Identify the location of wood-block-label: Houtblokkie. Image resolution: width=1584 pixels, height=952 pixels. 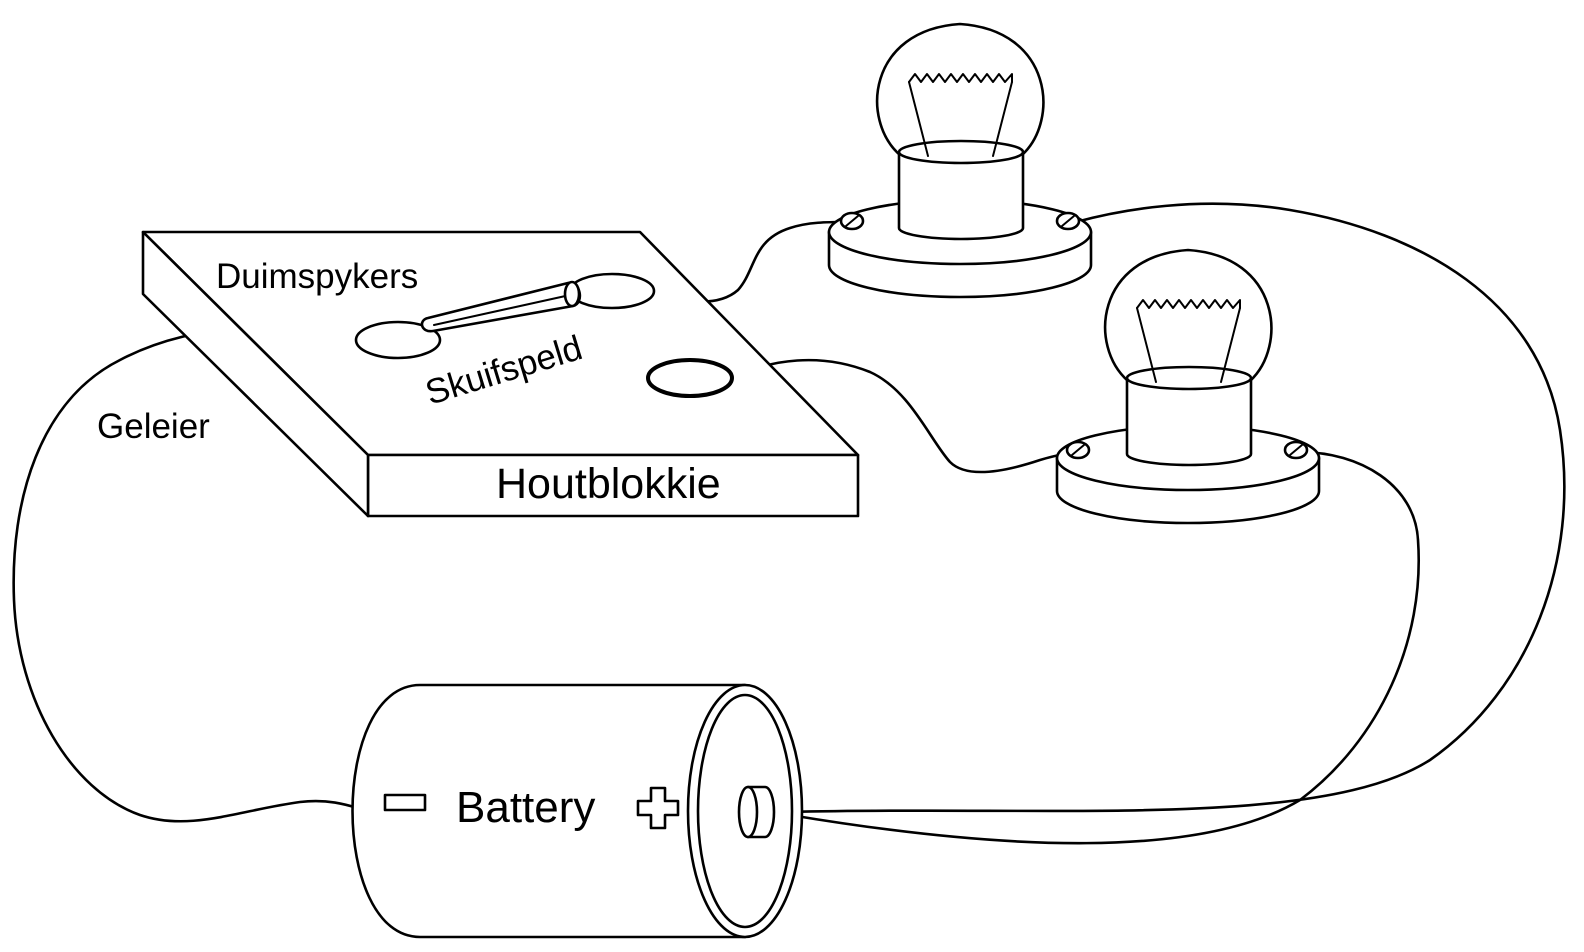
(608, 484).